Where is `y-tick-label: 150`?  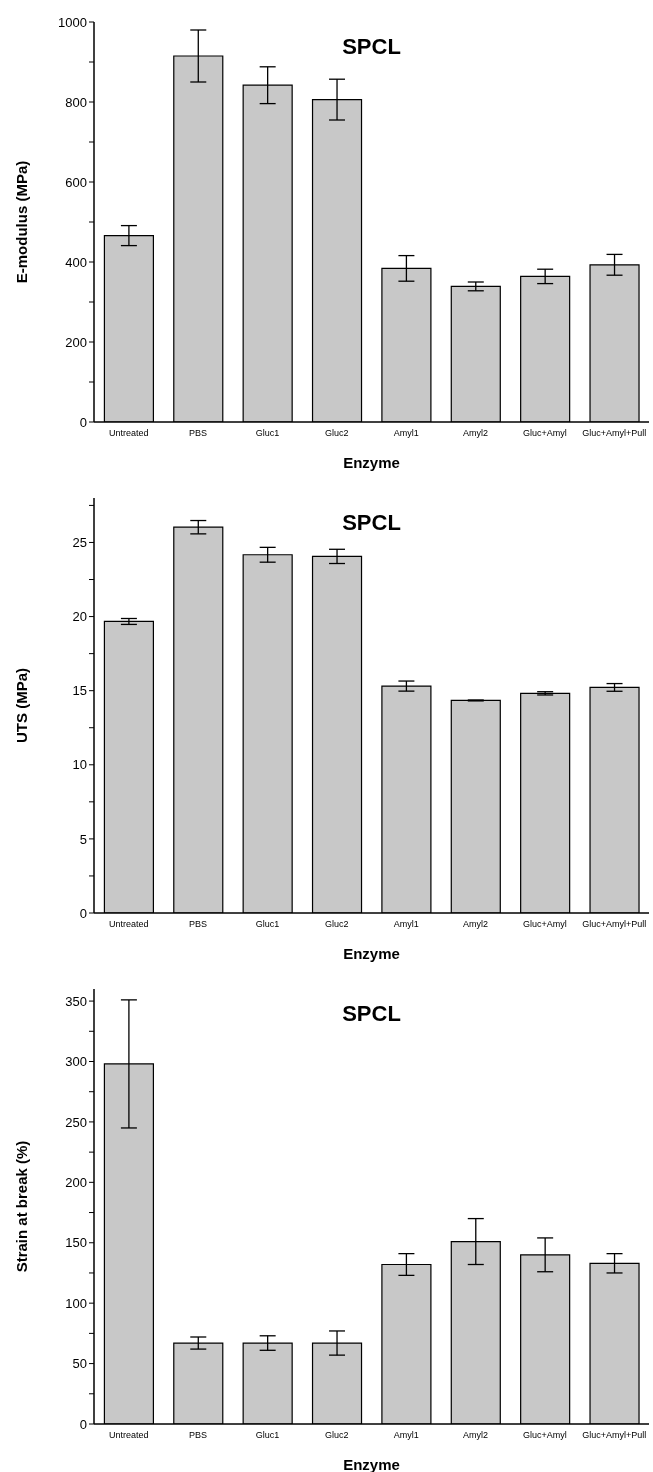 y-tick-label: 150 is located at coordinates (76, 1243).